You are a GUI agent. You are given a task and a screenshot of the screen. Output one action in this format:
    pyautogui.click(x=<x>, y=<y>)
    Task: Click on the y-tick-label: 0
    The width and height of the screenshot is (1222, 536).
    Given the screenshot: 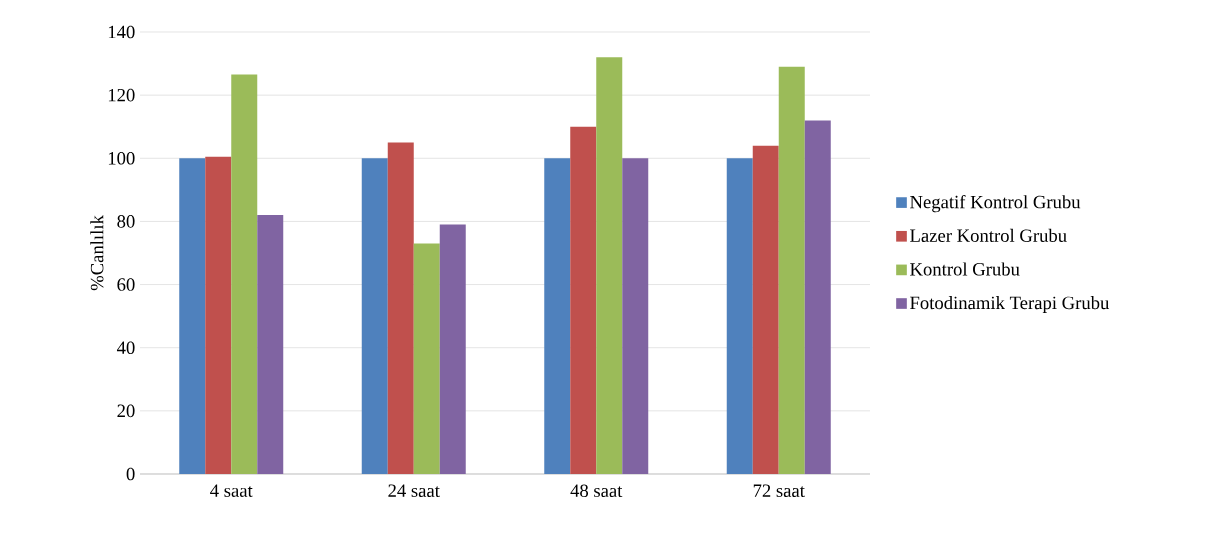 What is the action you would take?
    pyautogui.click(x=130, y=474)
    